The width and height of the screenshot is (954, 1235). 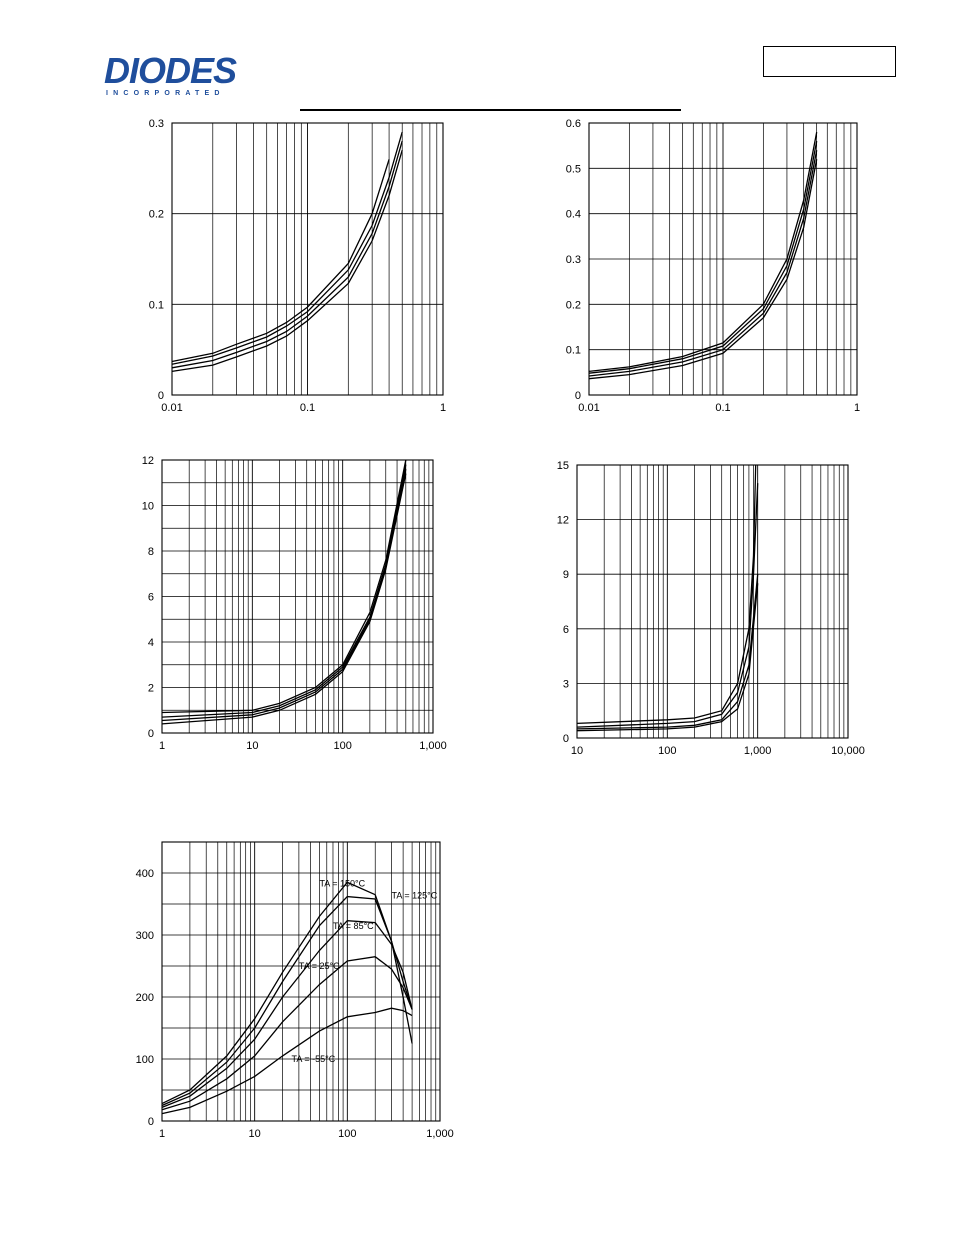 I want to click on y-tick-label: 2, so click(x=151, y=689).